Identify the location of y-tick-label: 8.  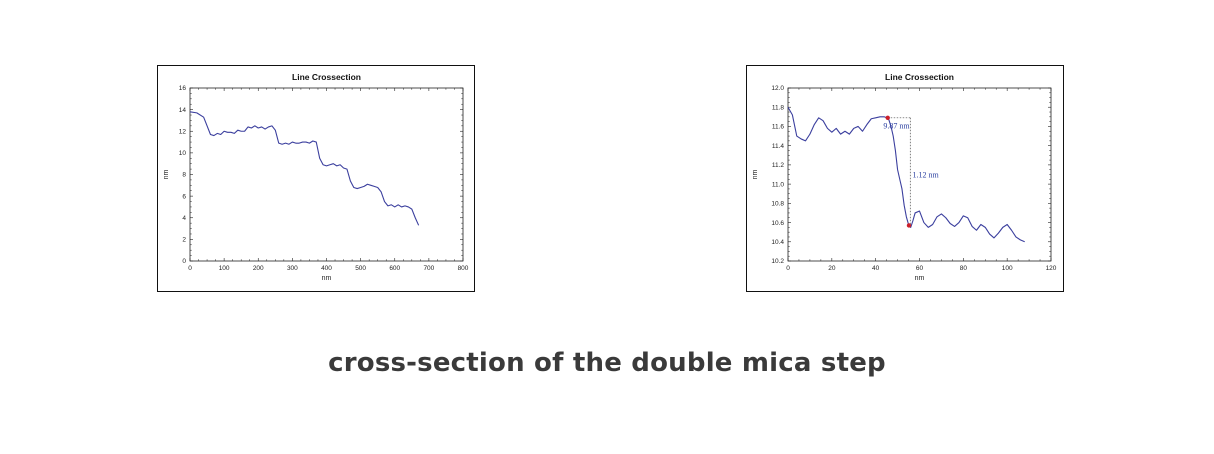
(184, 175).